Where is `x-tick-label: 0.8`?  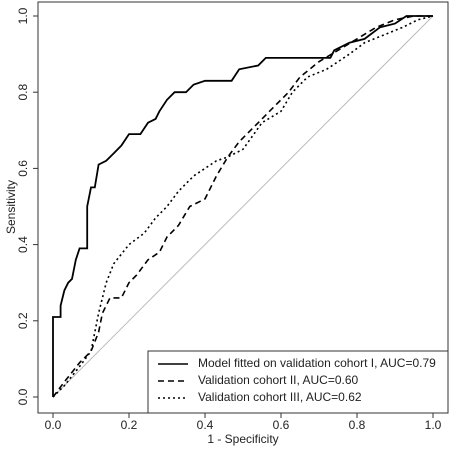 x-tick-label: 0.8 is located at coordinates (357, 425).